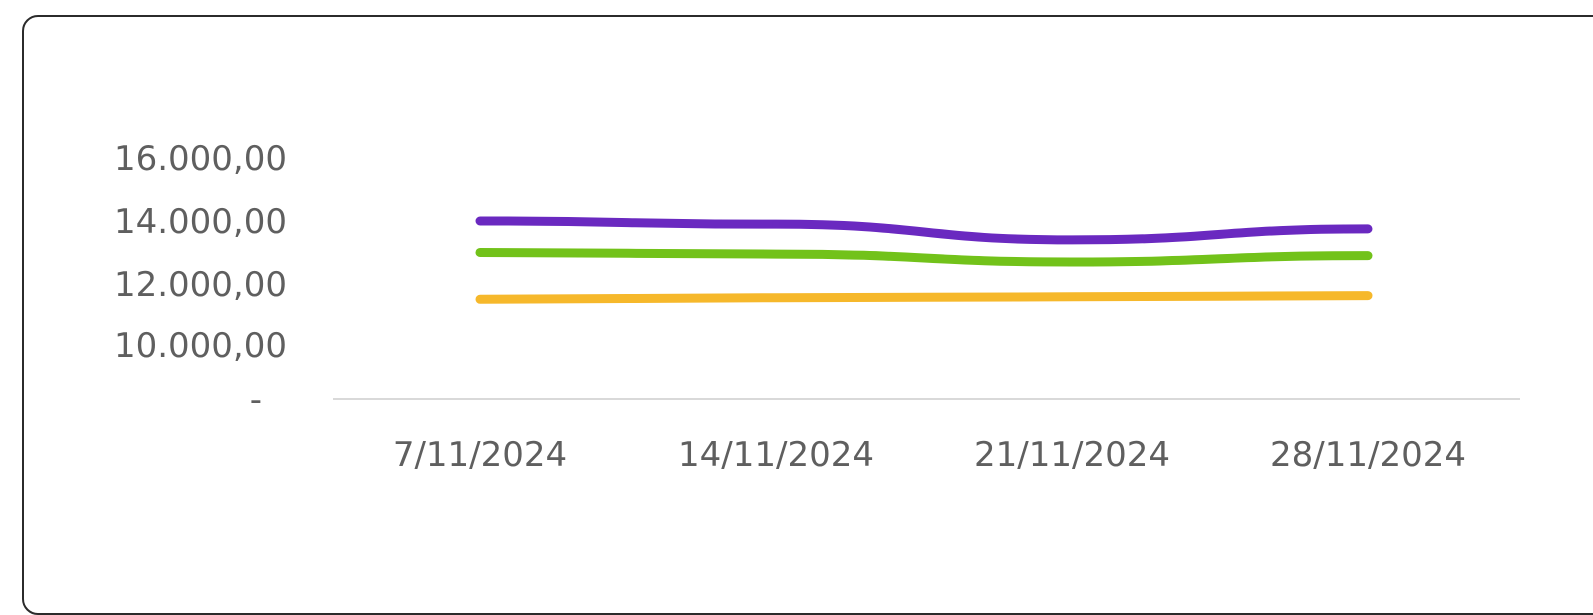 The height and width of the screenshot is (615, 1593). I want to click on y-tick-label: 14.000,00, so click(200, 222).